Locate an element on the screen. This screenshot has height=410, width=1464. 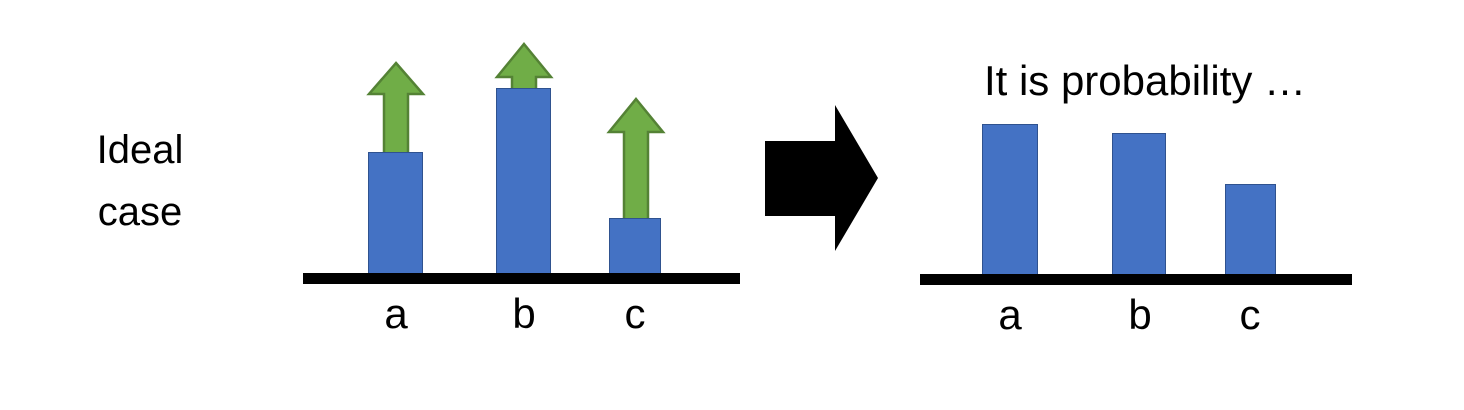
category-label-a: a is located at coordinates (396, 313).